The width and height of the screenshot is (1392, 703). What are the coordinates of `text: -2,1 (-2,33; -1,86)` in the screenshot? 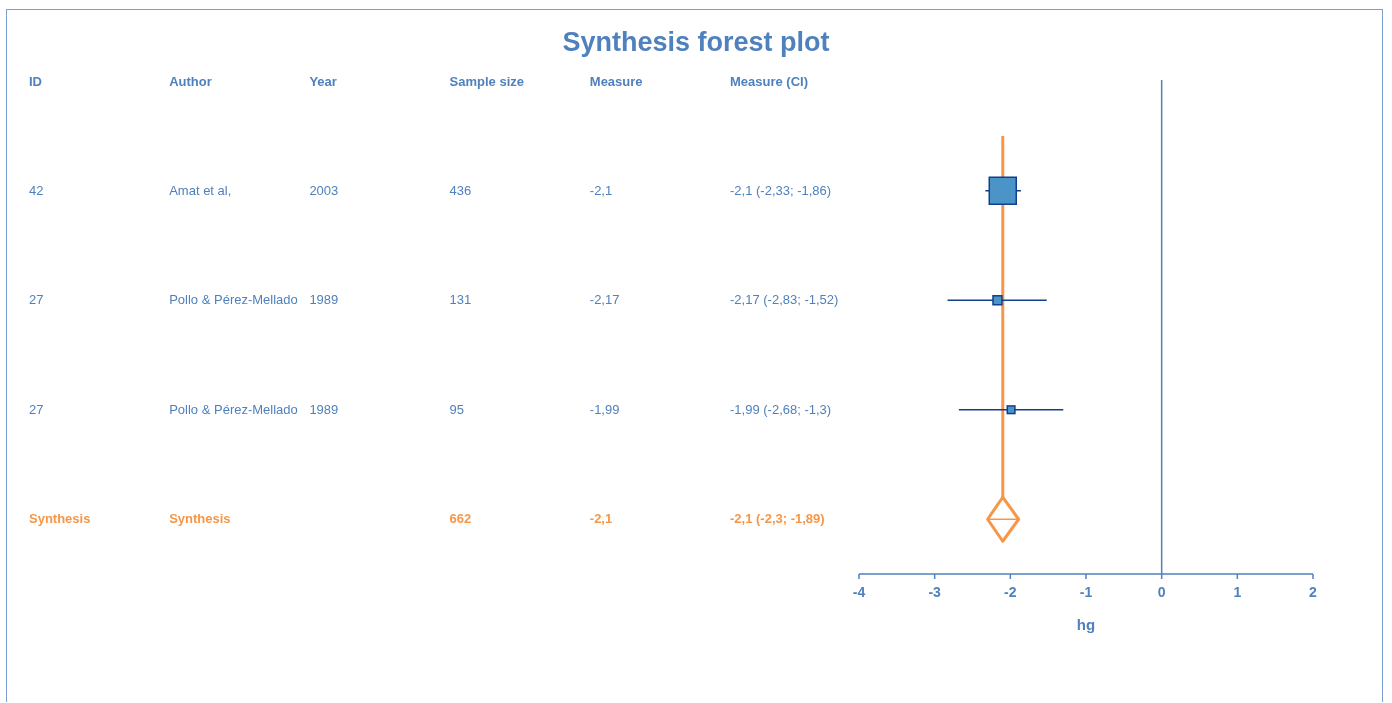 It's located at (781, 190).